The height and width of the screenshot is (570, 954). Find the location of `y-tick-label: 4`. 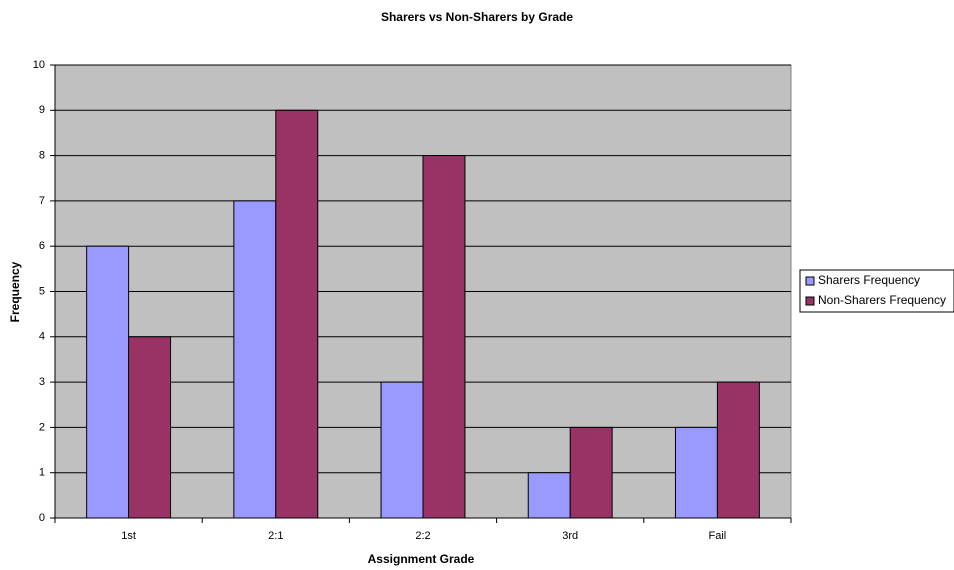

y-tick-label: 4 is located at coordinates (42, 337).